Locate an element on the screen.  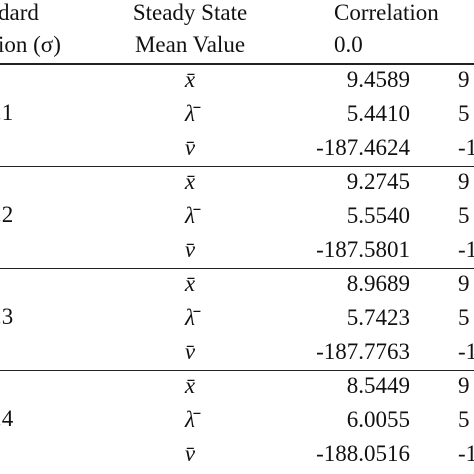
group-label: .4 is located at coordinates (7, 418).